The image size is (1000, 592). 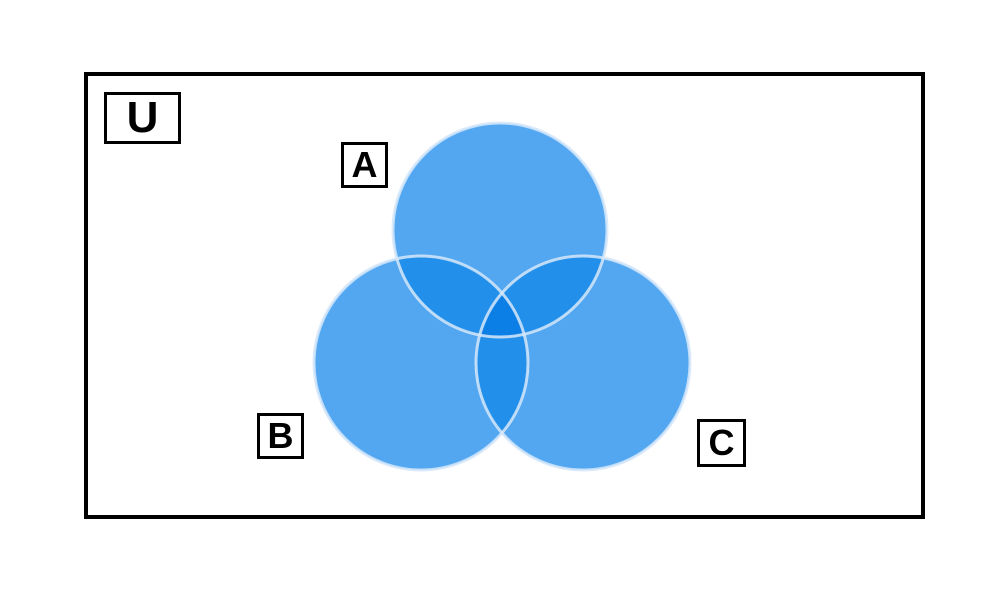 What do you see at coordinates (541, 296) in the screenshot?
I see `overlap-a-c` at bounding box center [541, 296].